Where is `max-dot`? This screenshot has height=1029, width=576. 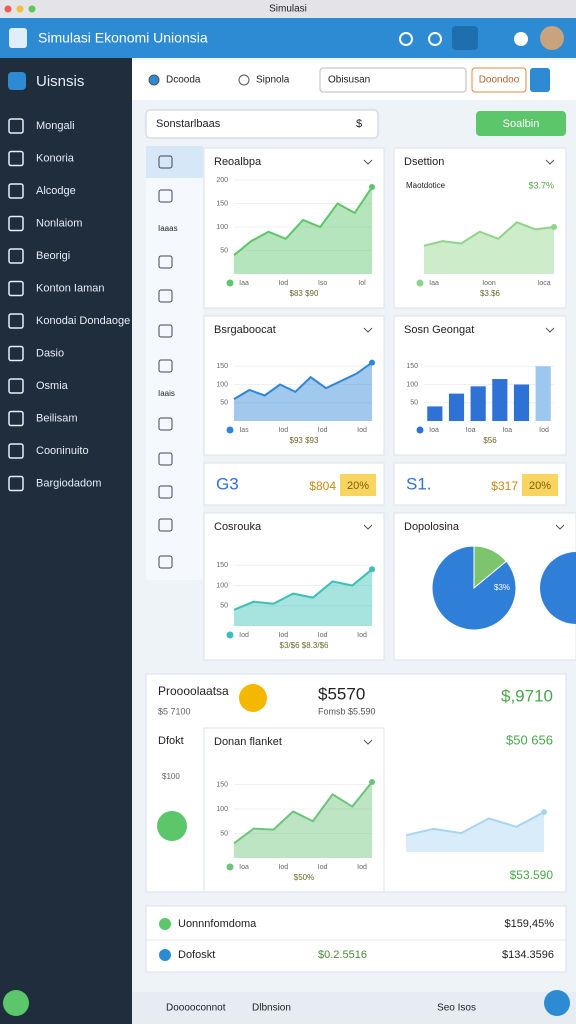
max-dot is located at coordinates (32, 9).